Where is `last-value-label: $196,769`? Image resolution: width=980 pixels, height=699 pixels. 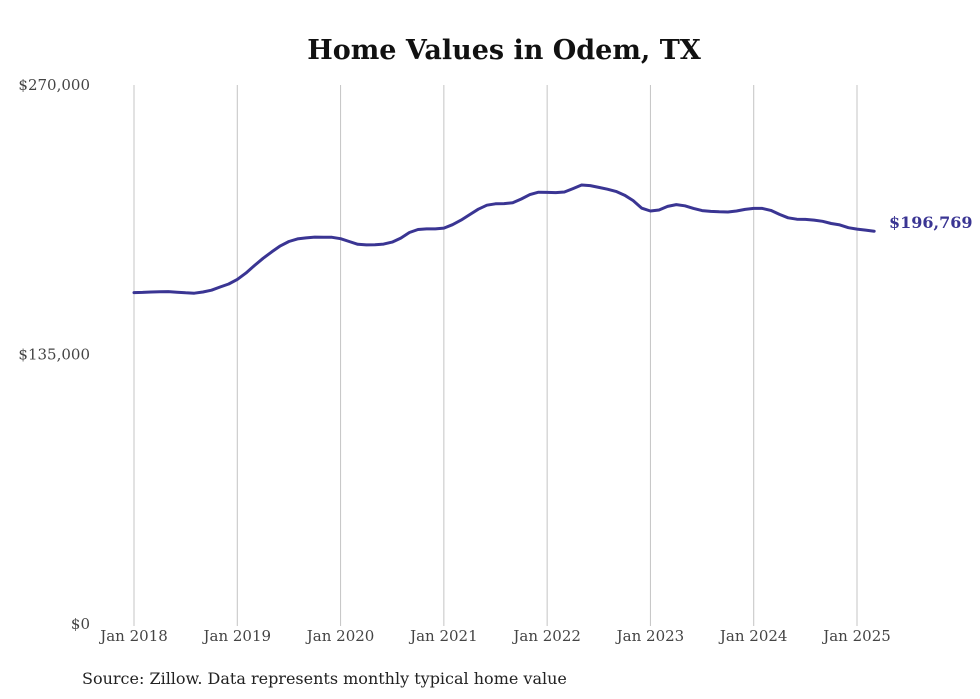
last-value-label: $196,769 is located at coordinates (931, 222).